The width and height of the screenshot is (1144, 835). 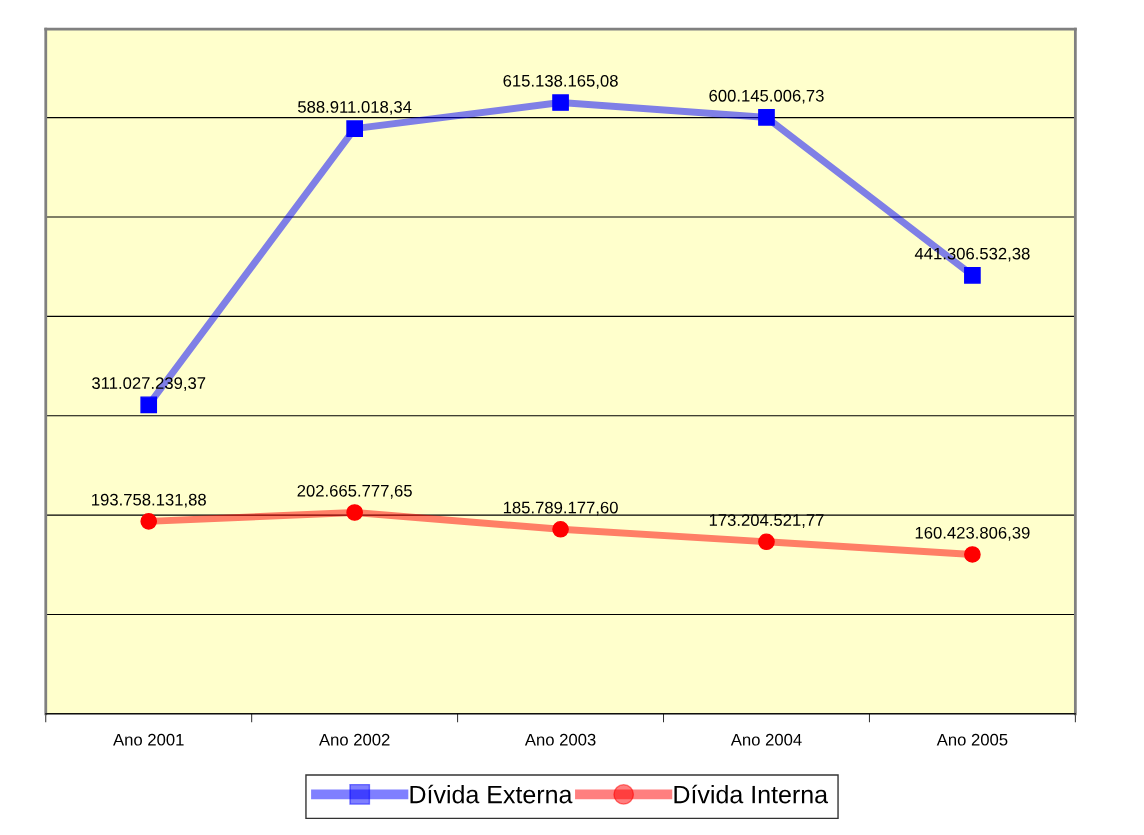 What do you see at coordinates (766, 96) in the screenshot?
I see `data-label: 600.145.006,73` at bounding box center [766, 96].